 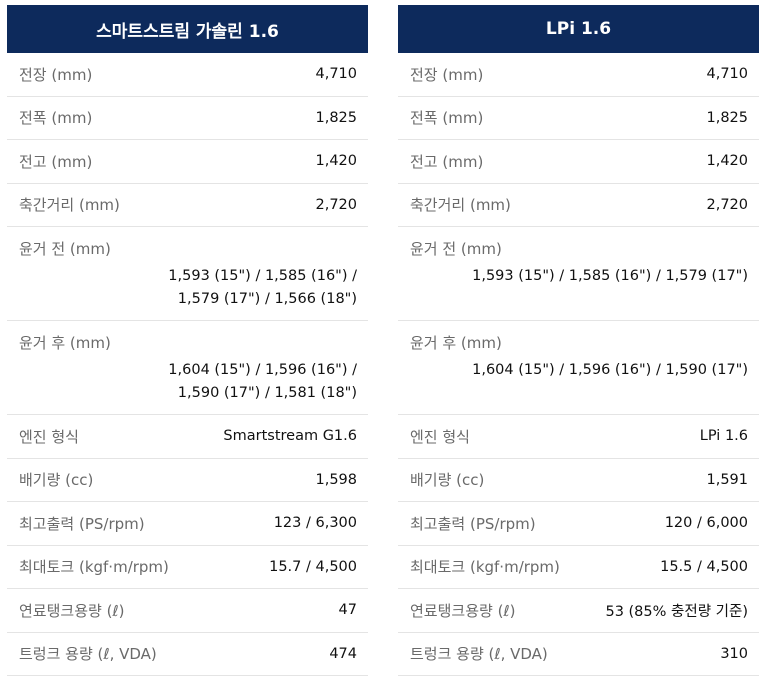 I want to click on spec-value-line: 1,604 (15") / 1,596 (16") / 1,590 (17"), so click(x=610, y=370).